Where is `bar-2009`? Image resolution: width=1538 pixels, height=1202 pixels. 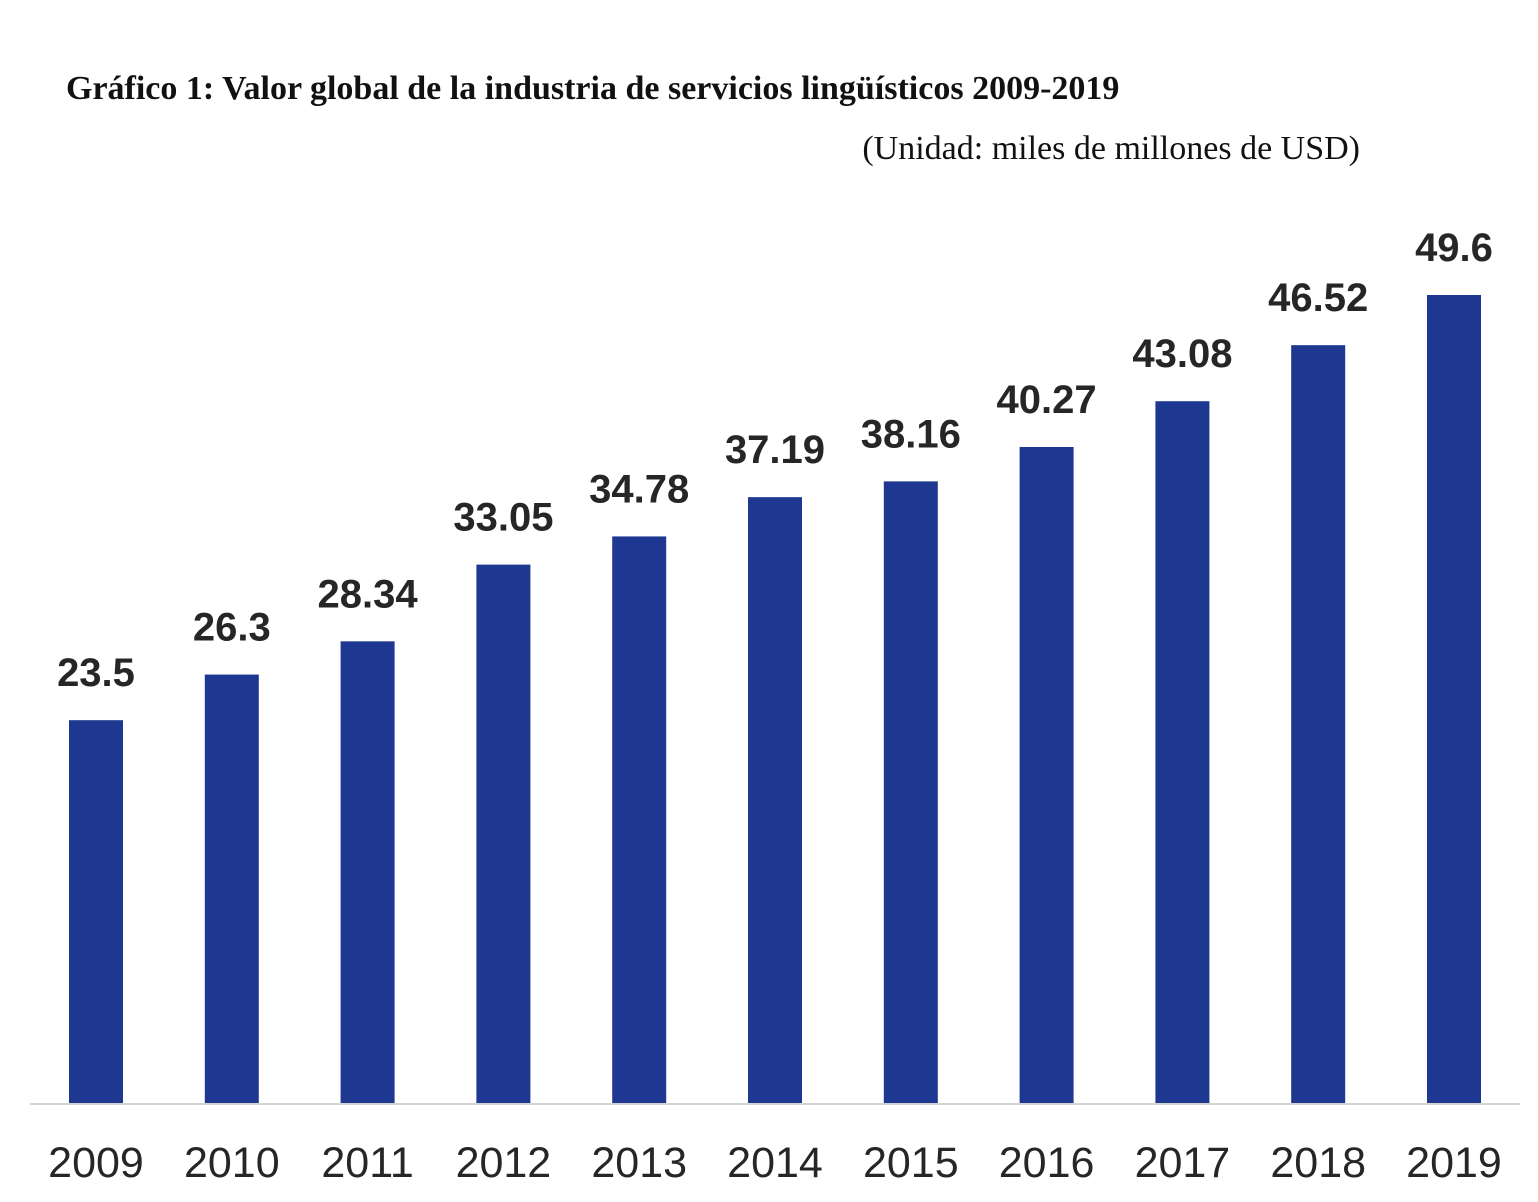
bar-2009 is located at coordinates (96, 911).